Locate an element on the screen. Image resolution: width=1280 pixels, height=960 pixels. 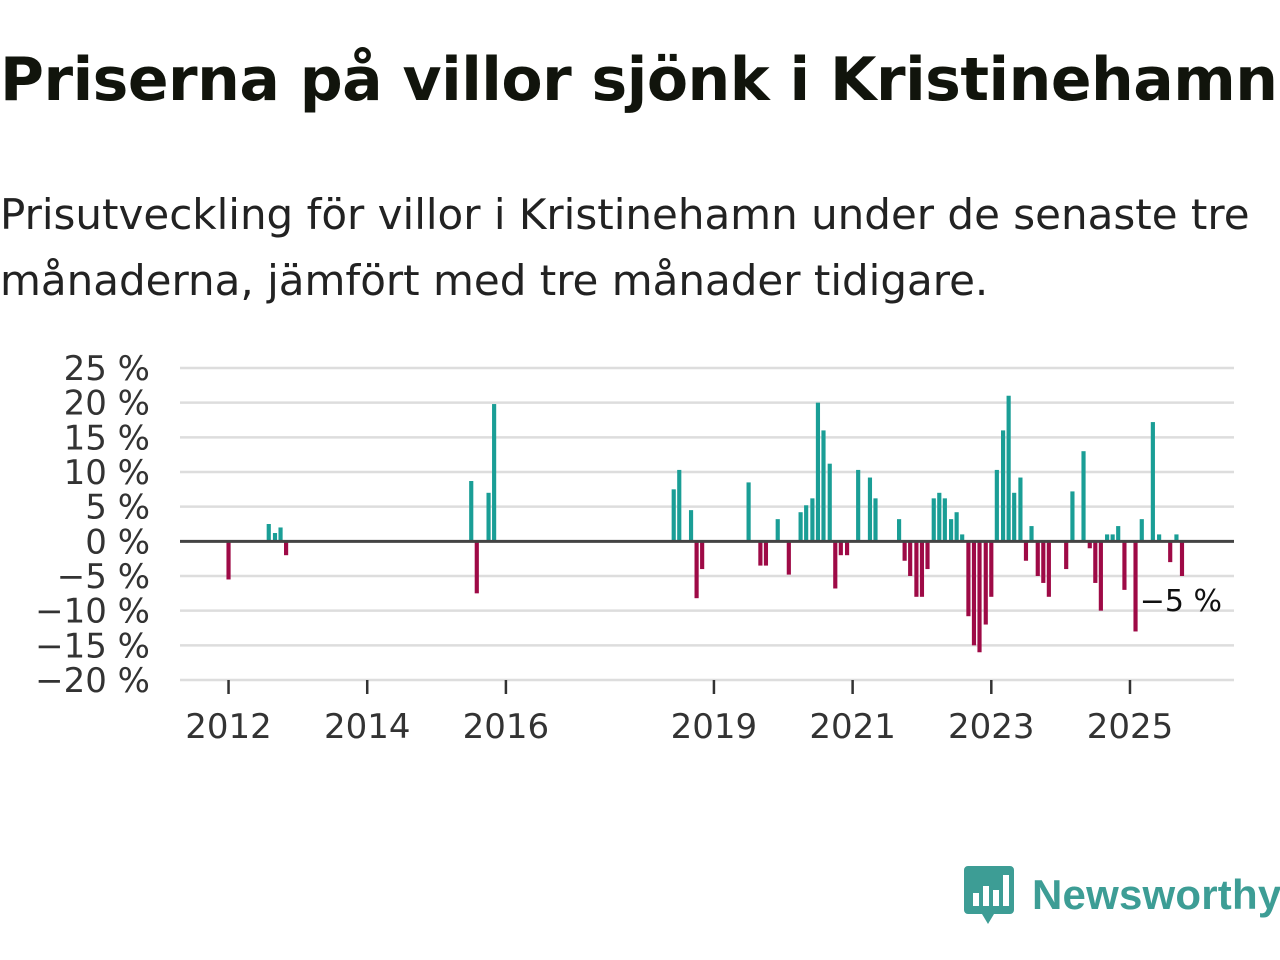
y-tick-label: 10 % is located at coordinates (107, 473).